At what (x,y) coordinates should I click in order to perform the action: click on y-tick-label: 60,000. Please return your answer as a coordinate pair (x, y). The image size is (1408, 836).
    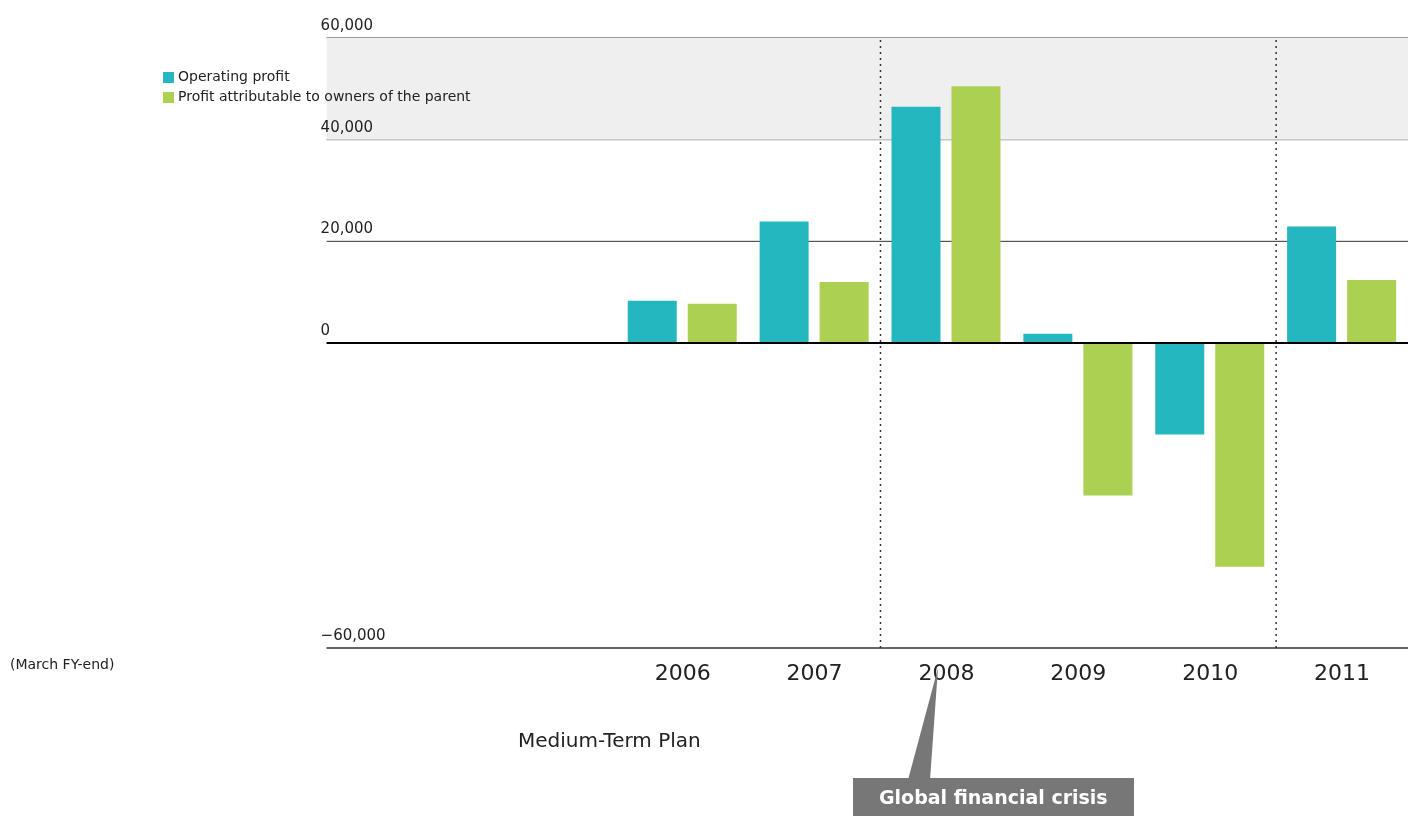
    Looking at the image, I should click on (347, 25).